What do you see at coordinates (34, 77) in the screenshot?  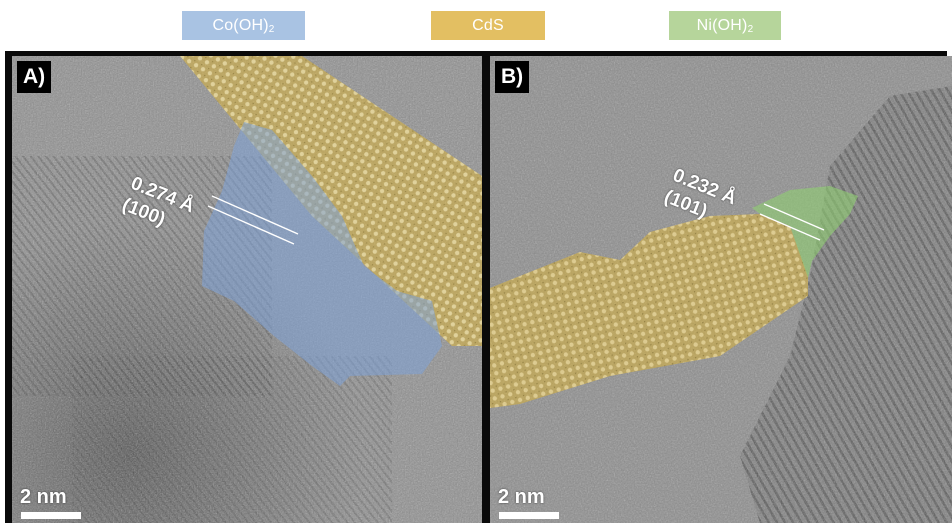 I see `panel-a-label: A)` at bounding box center [34, 77].